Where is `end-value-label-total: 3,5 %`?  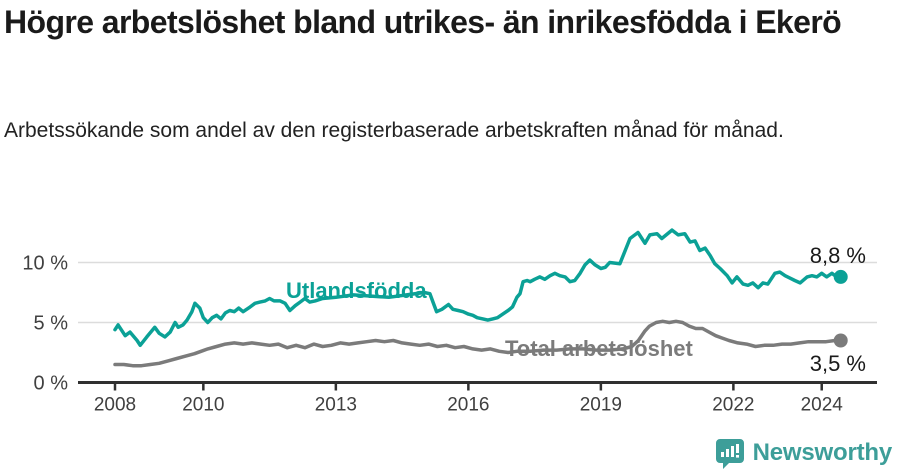
end-value-label-total: 3,5 % is located at coordinates (837, 363).